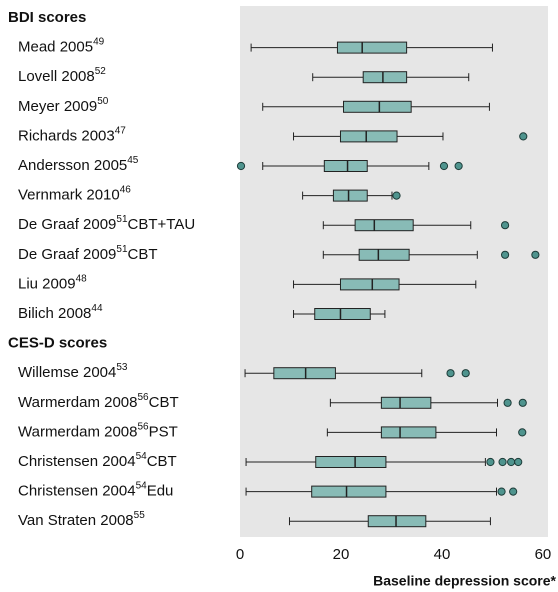  What do you see at coordinates (57, 106) in the screenshot?
I see `label-name: Meyer 2009` at bounding box center [57, 106].